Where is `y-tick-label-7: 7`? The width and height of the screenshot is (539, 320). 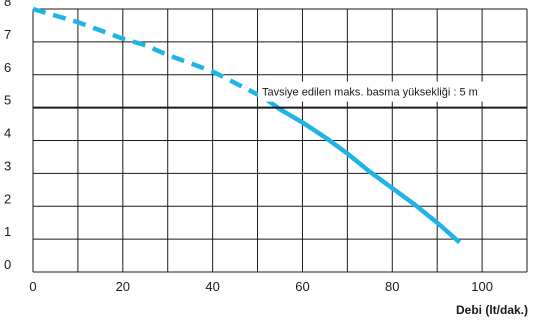
y-tick-label-7: 7 is located at coordinates (7, 34).